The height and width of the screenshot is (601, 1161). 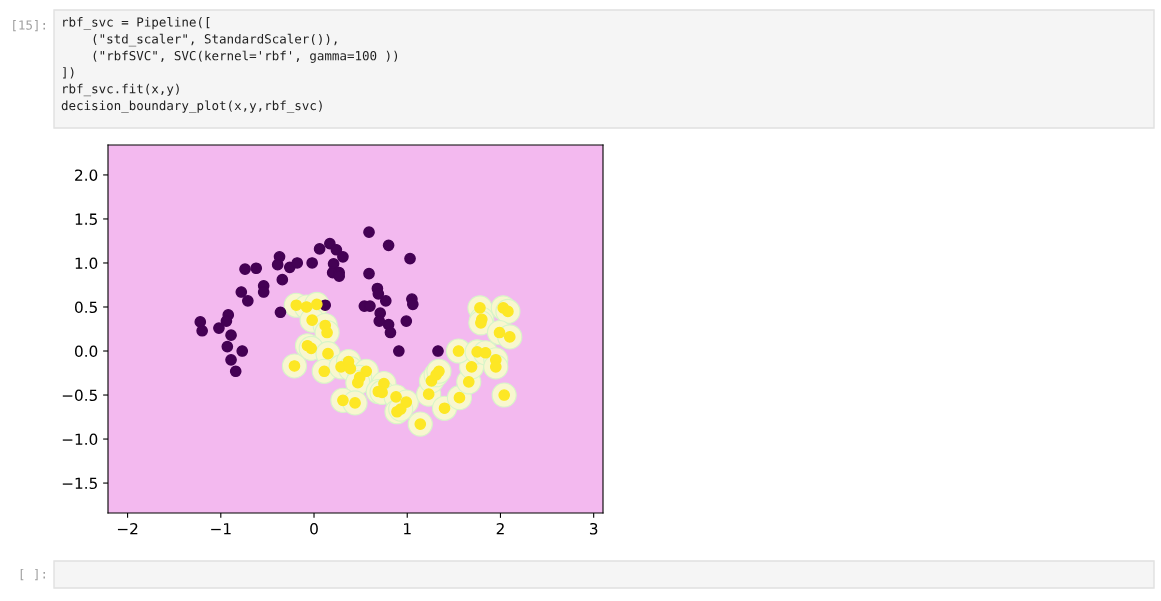 I want to click on x-tick-label: 3, so click(x=593, y=528).